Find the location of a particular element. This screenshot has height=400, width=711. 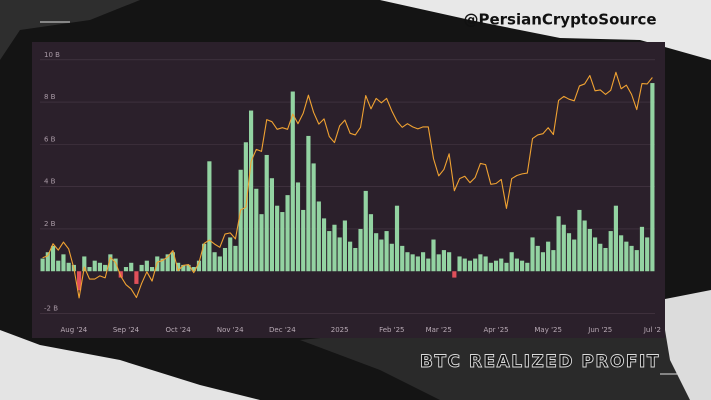

y-tick-label: 4 B is located at coordinates (50, 182).